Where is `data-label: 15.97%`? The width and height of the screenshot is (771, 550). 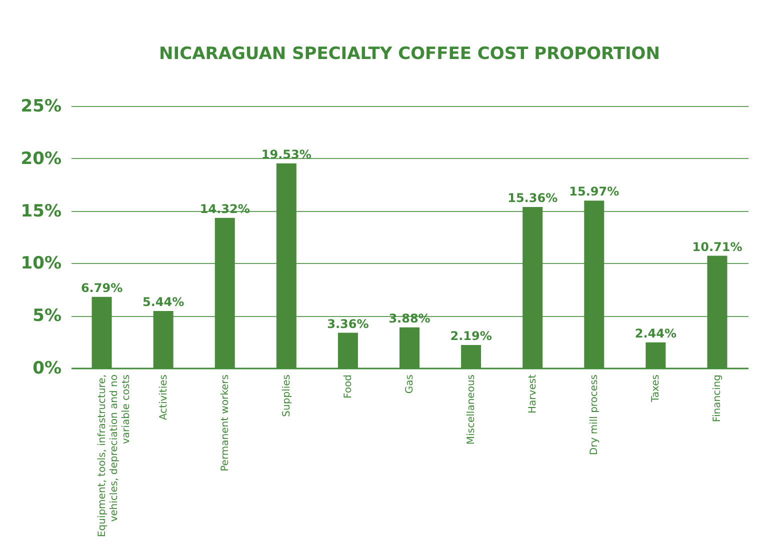
data-label: 15.97% is located at coordinates (594, 191).